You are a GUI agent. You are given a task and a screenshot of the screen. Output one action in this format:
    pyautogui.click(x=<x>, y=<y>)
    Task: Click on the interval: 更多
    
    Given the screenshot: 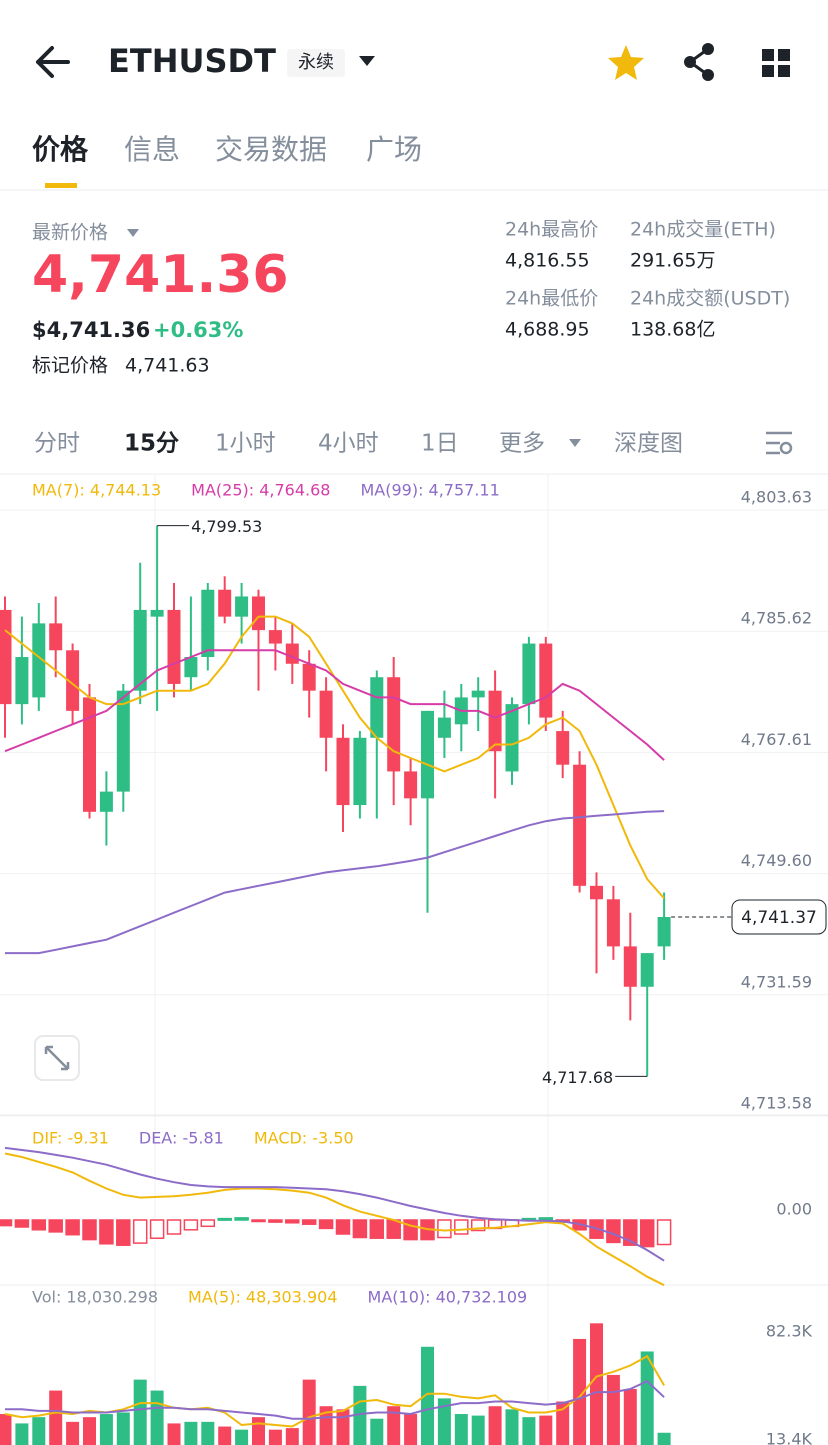 What is the action you would take?
    pyautogui.click(x=522, y=444)
    